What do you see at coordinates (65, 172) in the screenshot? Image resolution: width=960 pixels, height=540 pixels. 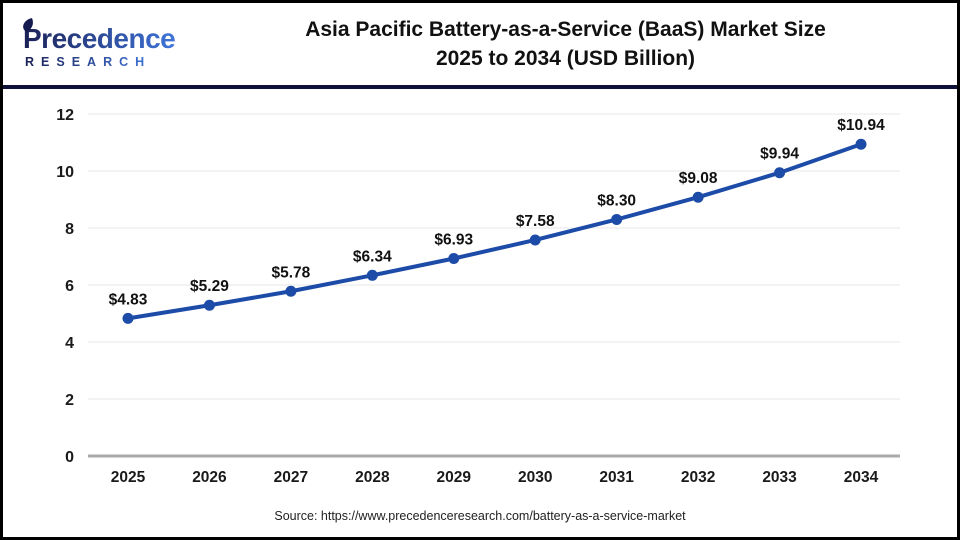 I see `y-tick-label: 10` at bounding box center [65, 172].